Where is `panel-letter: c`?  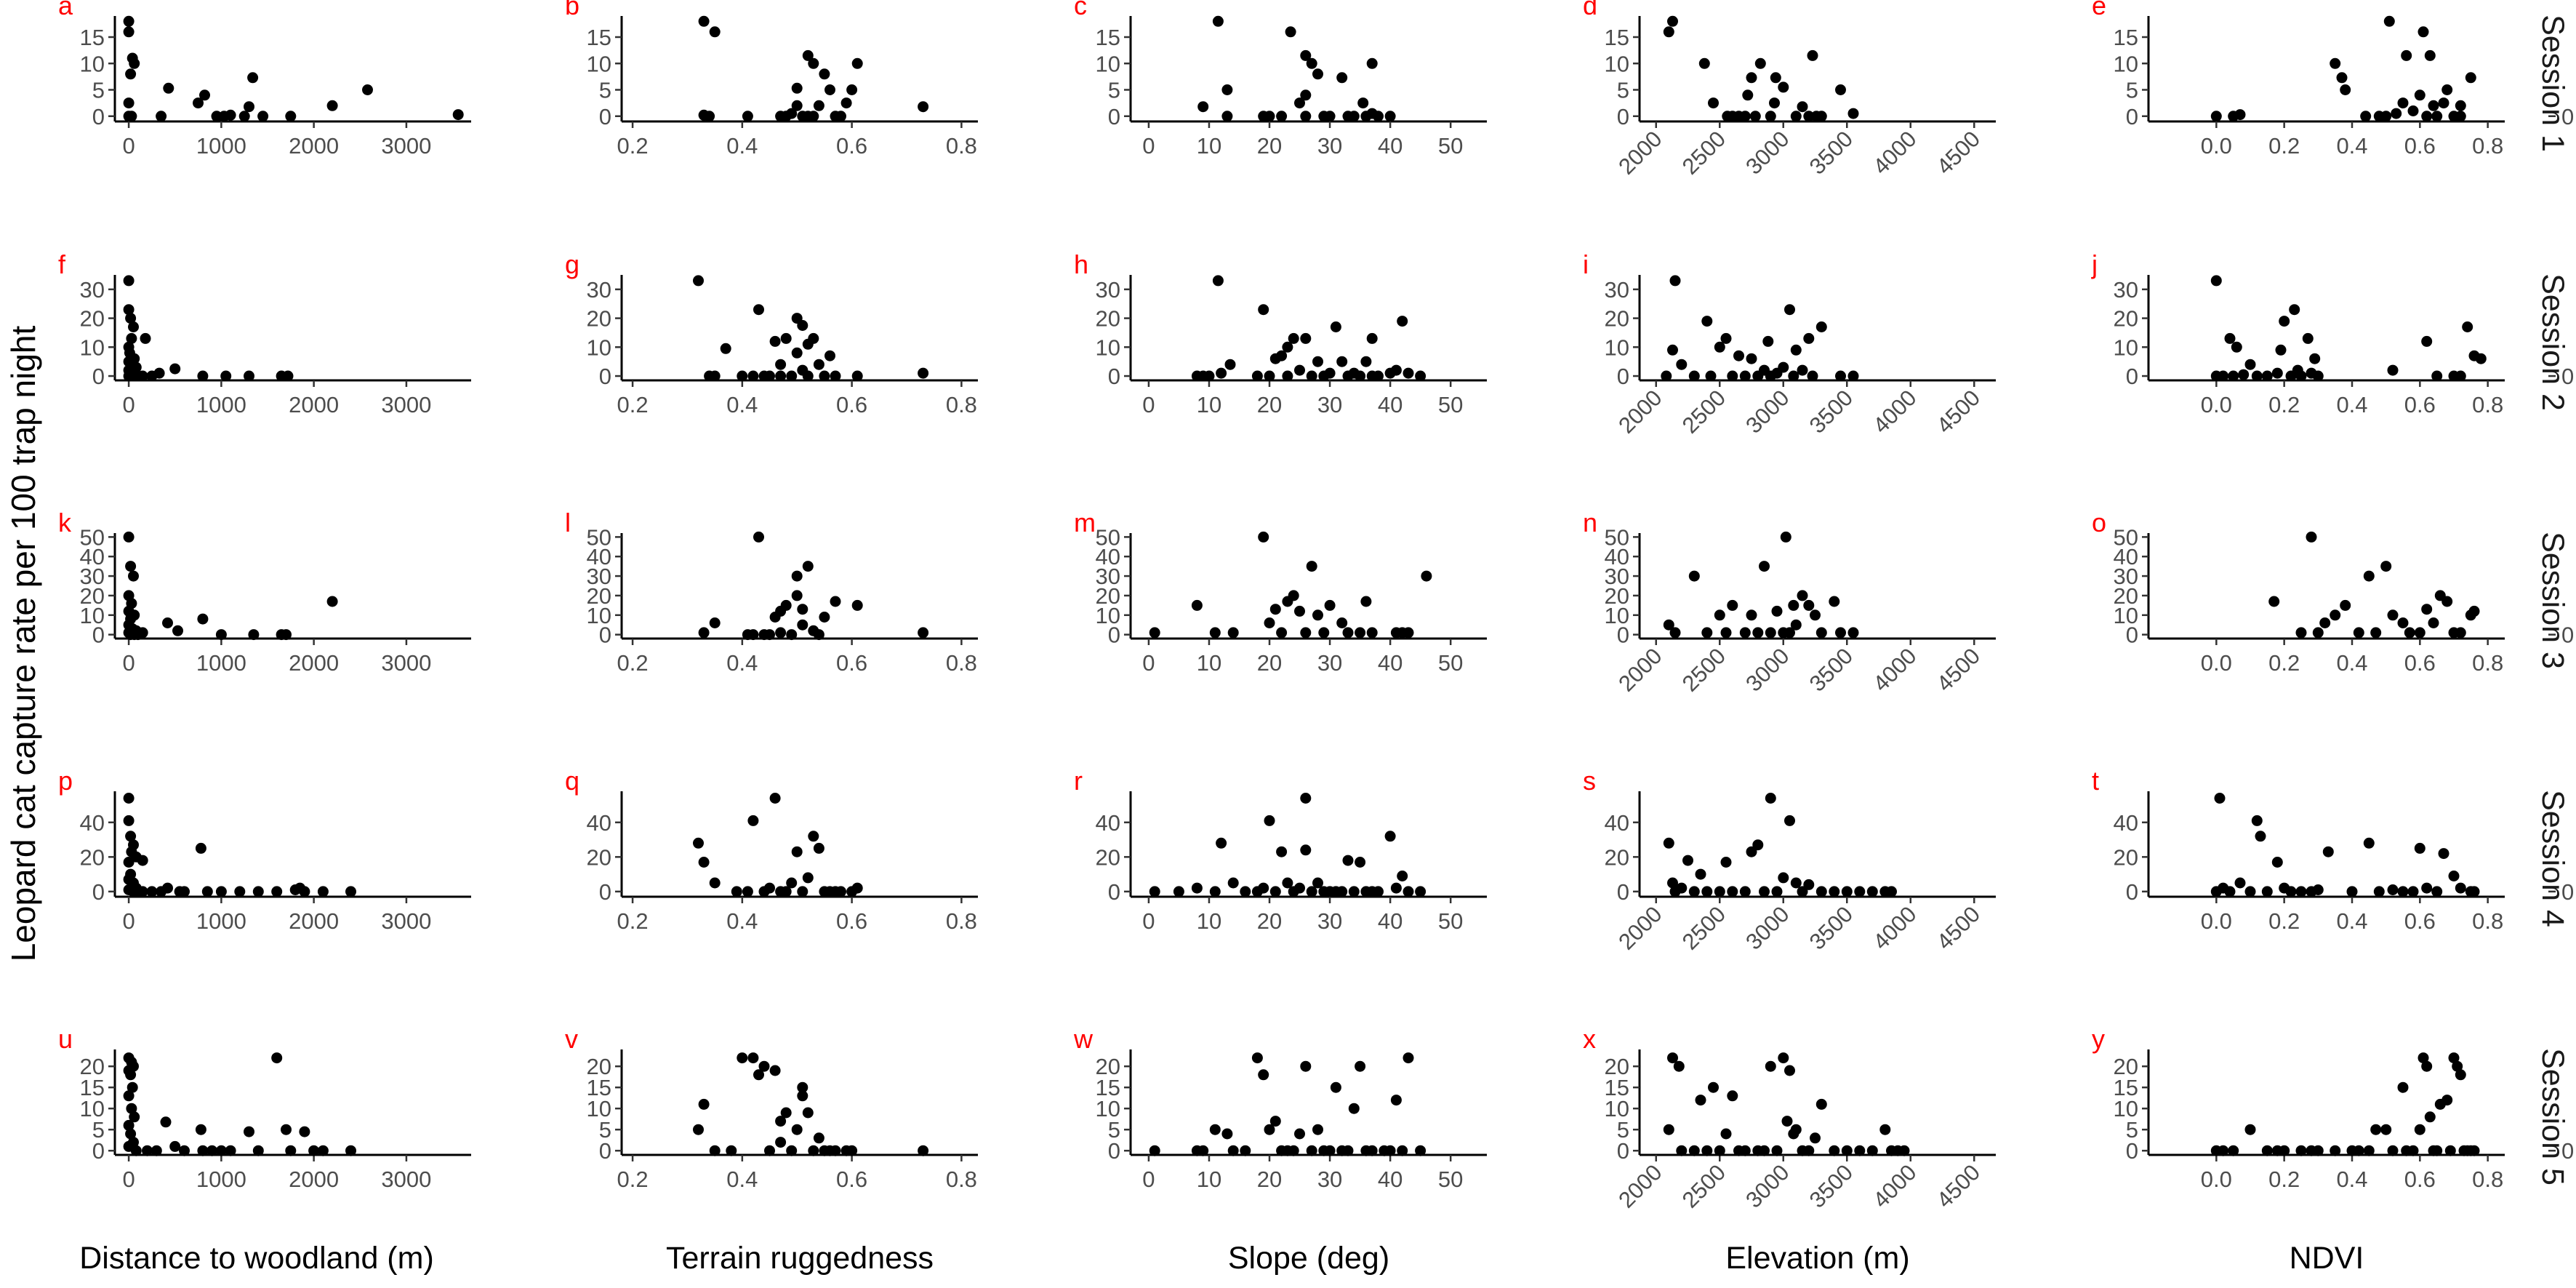
panel-letter: c is located at coordinates (1080, 10).